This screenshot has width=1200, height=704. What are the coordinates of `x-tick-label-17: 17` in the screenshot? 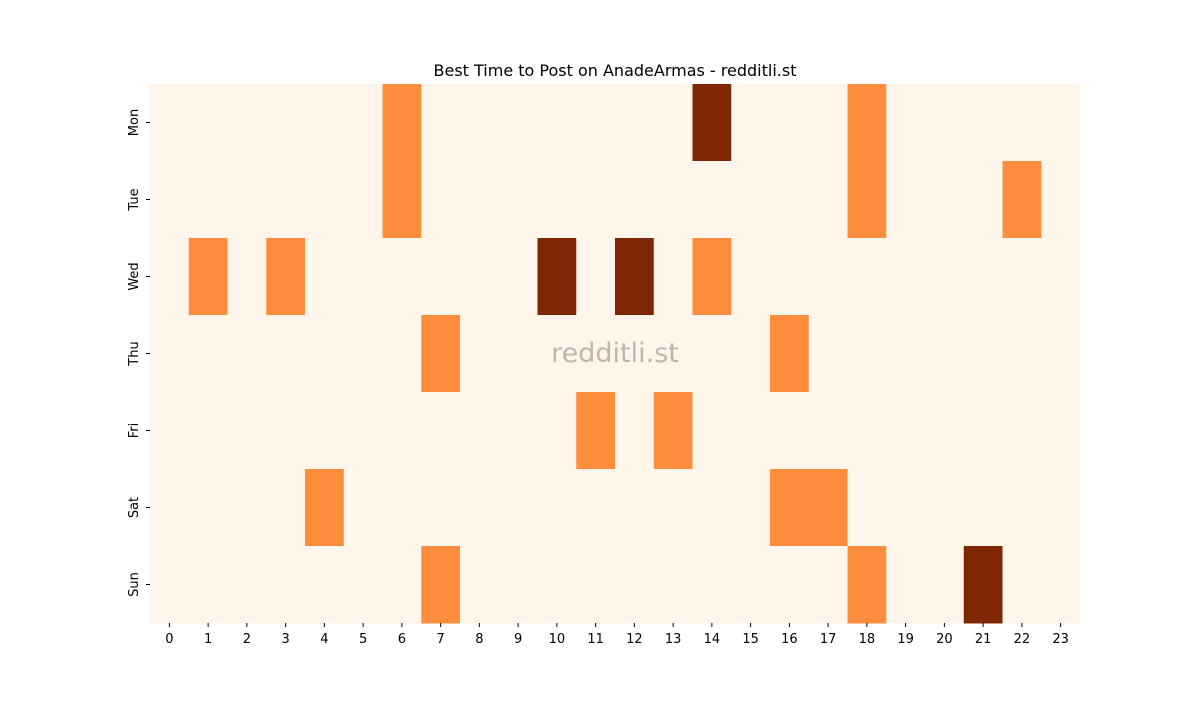 It's located at (828, 639).